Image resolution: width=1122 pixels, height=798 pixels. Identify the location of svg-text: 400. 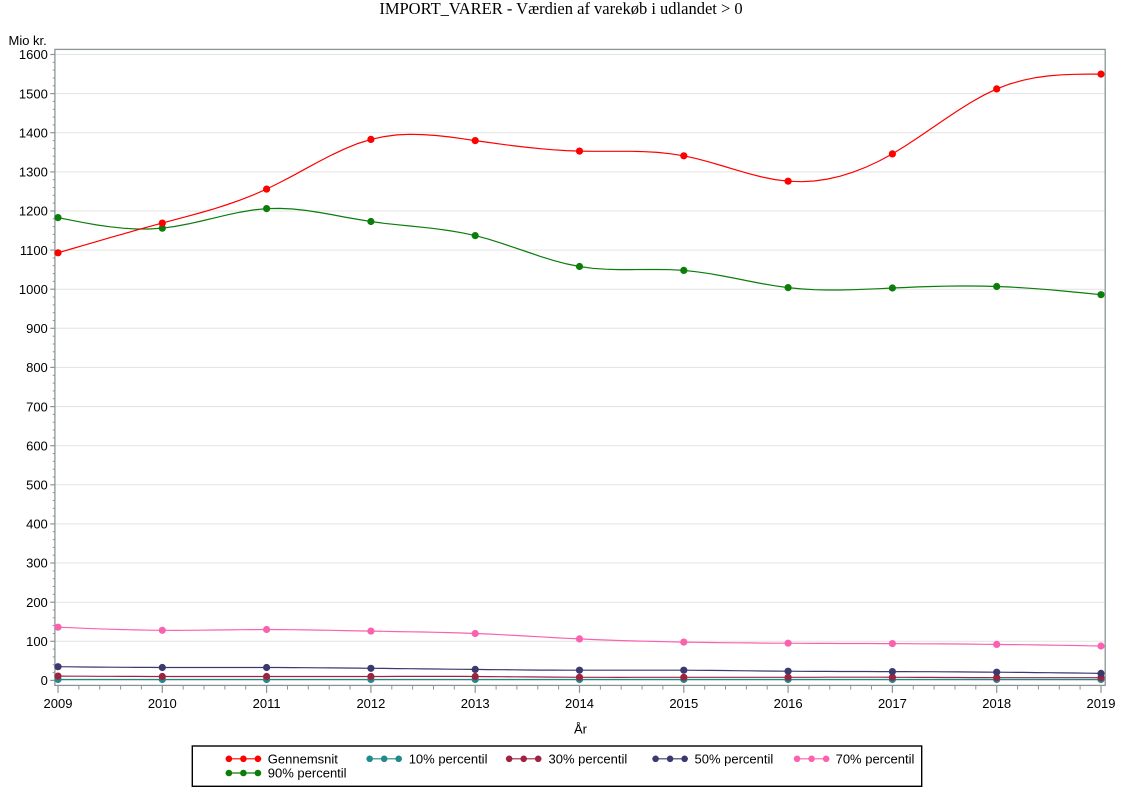
(37, 524).